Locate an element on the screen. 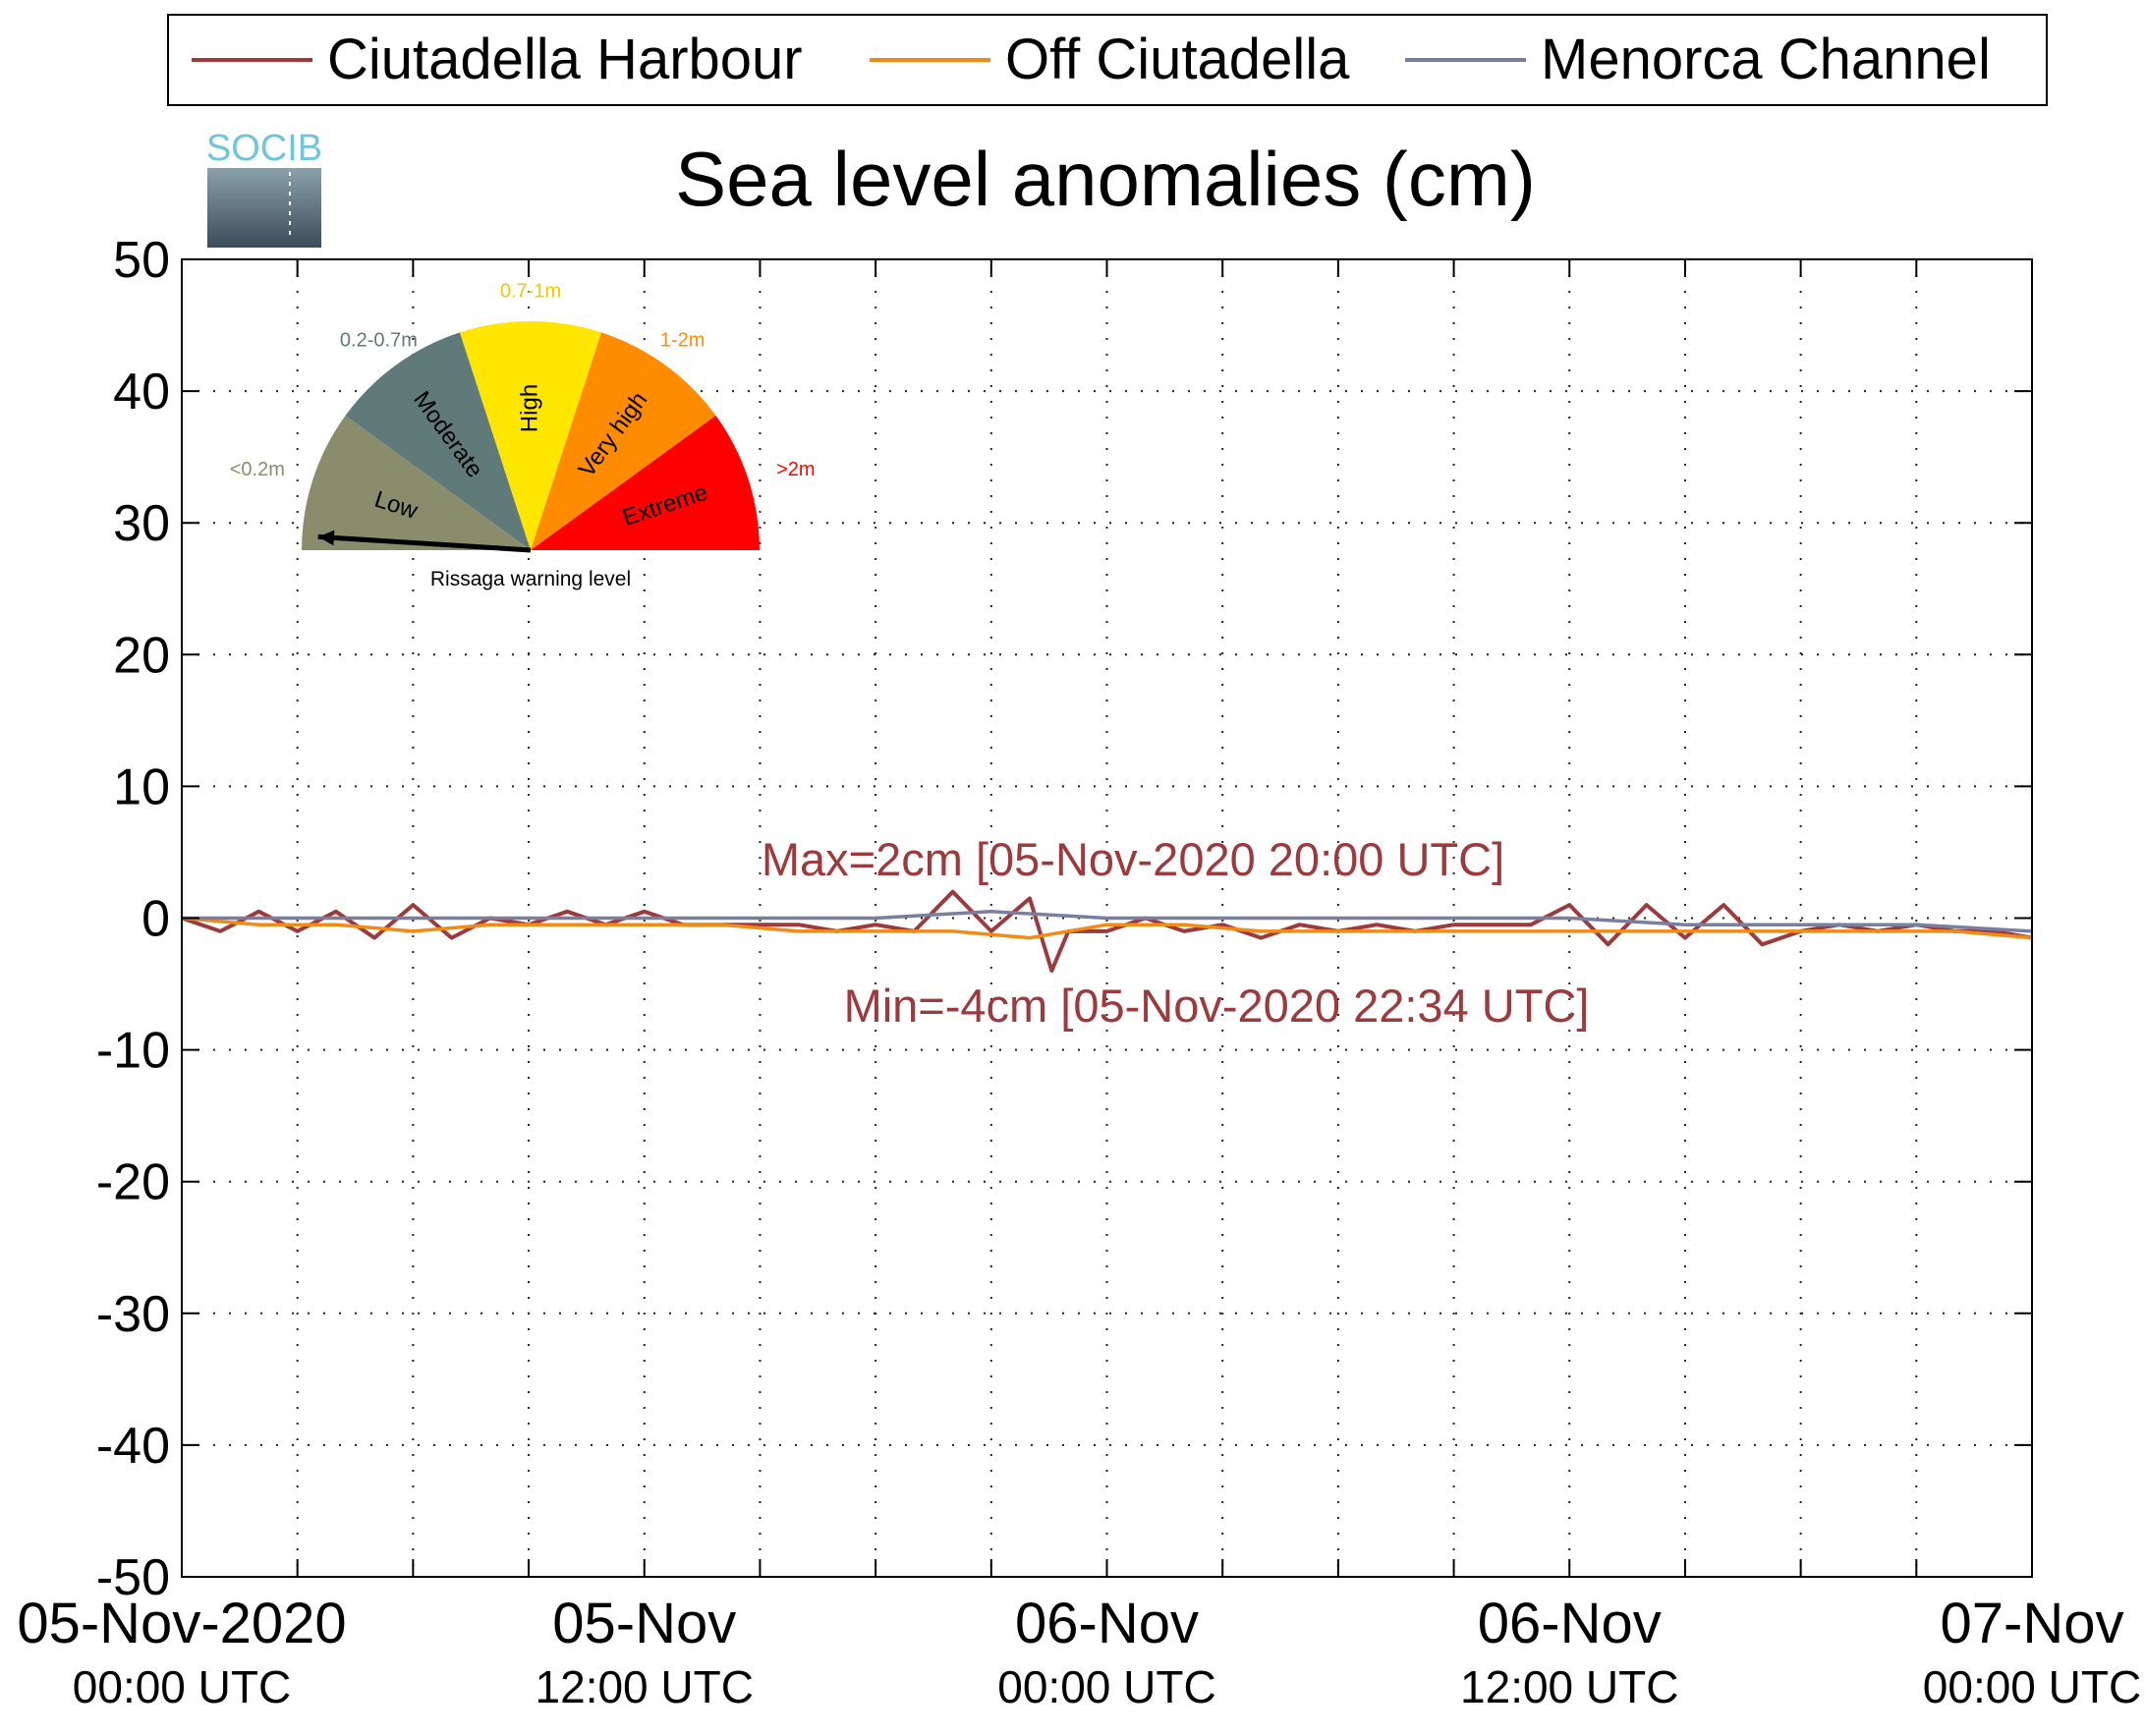  gauge-caption: Rissaga warning level is located at coordinates (530, 579).